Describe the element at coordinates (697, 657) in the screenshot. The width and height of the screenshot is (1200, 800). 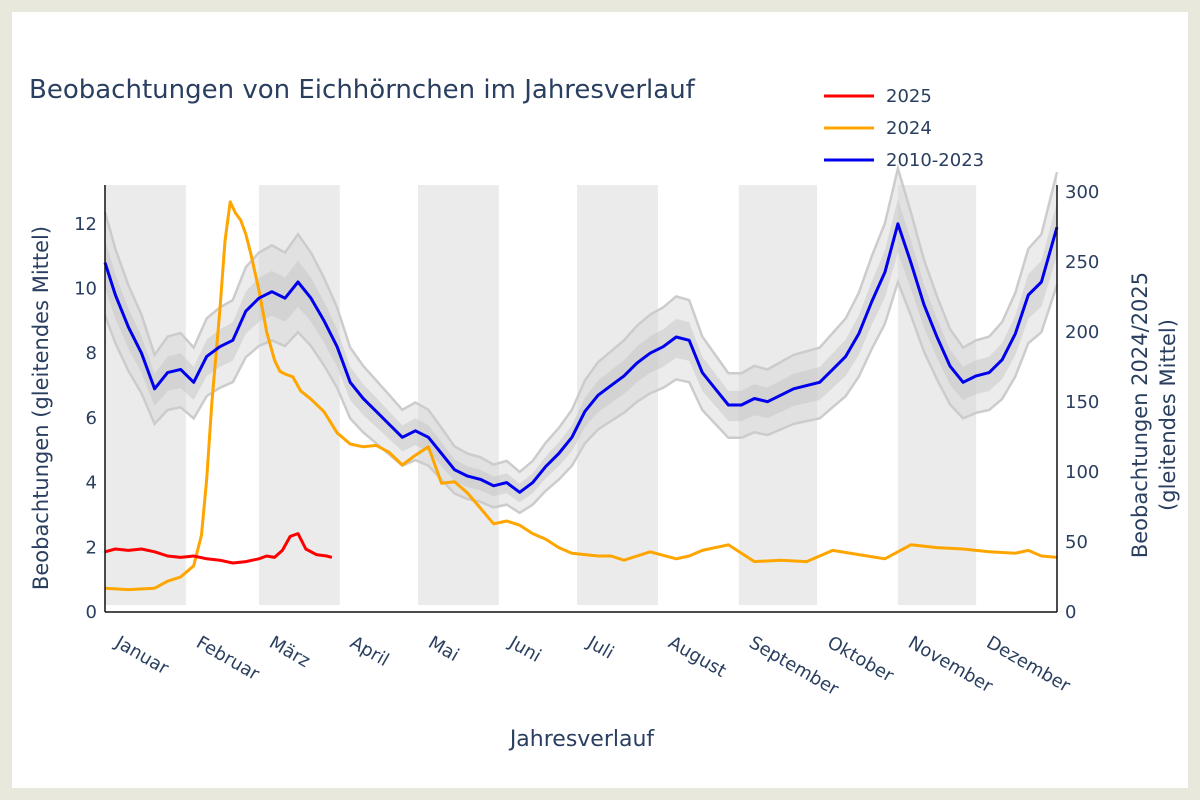
I see `x-tick-label-august: August` at that location.